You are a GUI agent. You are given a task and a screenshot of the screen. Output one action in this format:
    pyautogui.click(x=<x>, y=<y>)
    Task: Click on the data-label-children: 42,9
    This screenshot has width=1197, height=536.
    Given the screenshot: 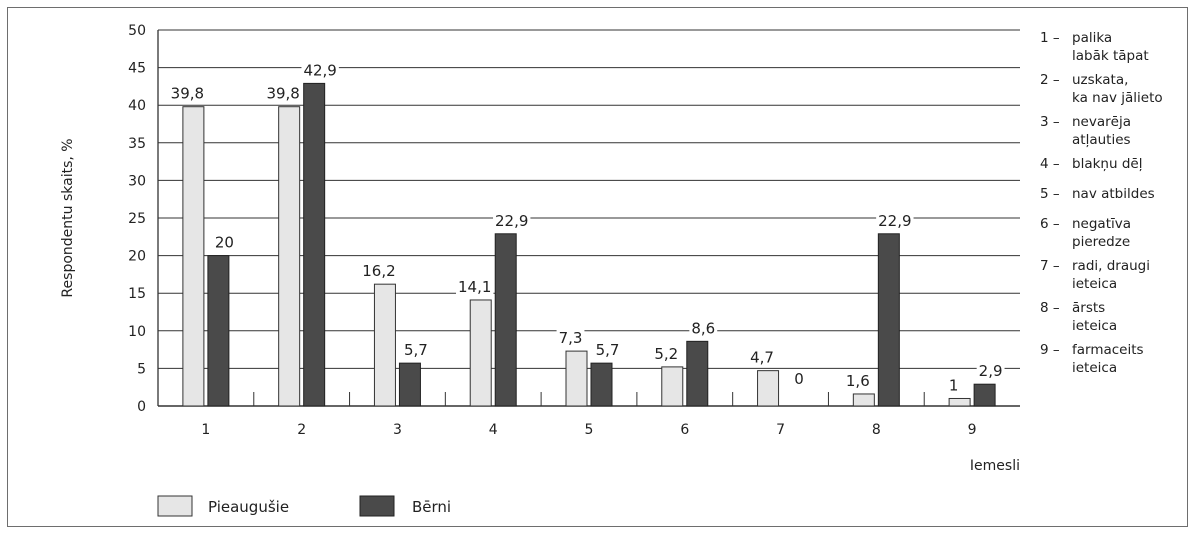 What is the action you would take?
    pyautogui.click(x=319, y=70)
    